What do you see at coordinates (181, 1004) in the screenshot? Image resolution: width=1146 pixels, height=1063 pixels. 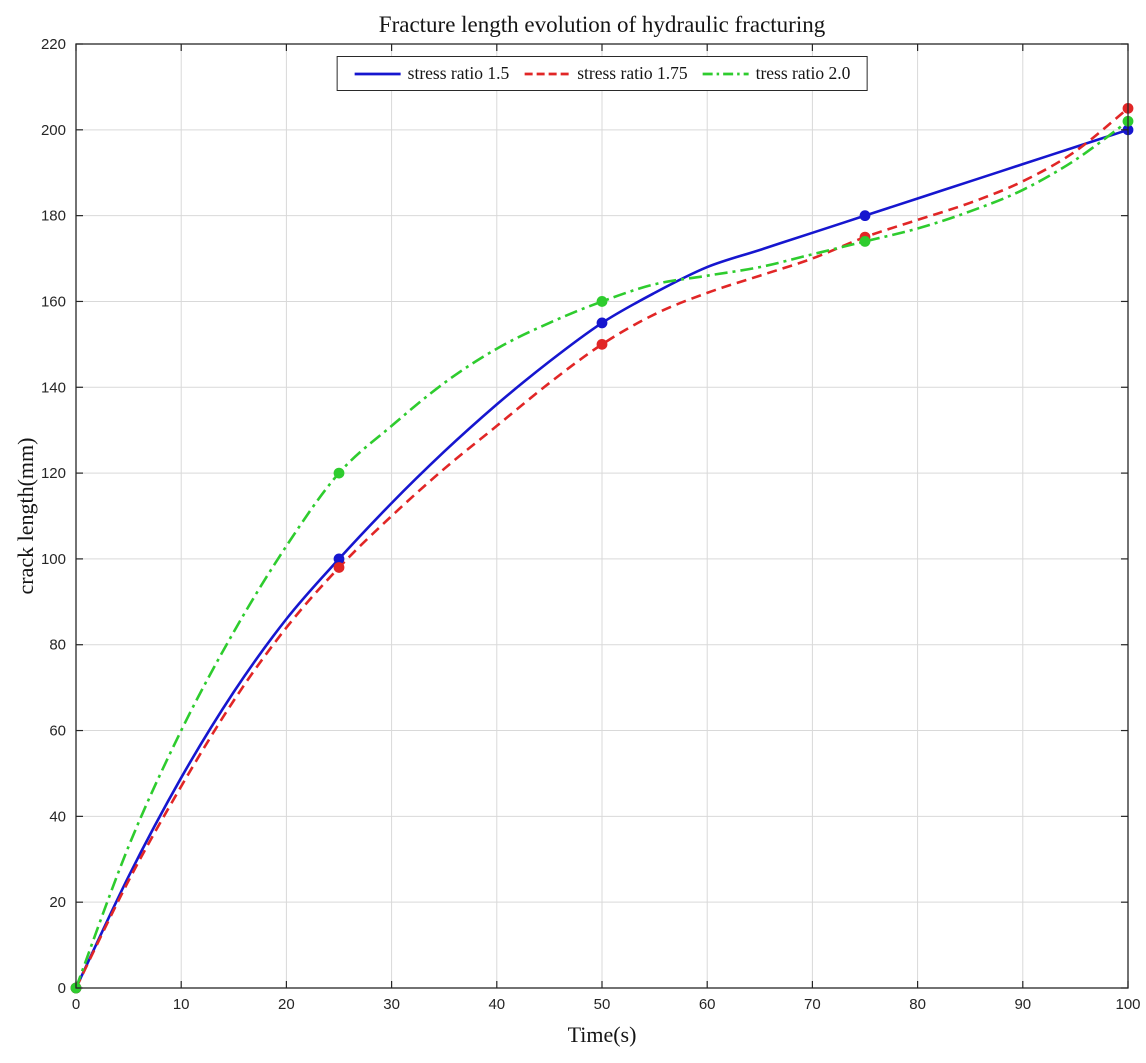 I see `x-tick-label: 10` at bounding box center [181, 1004].